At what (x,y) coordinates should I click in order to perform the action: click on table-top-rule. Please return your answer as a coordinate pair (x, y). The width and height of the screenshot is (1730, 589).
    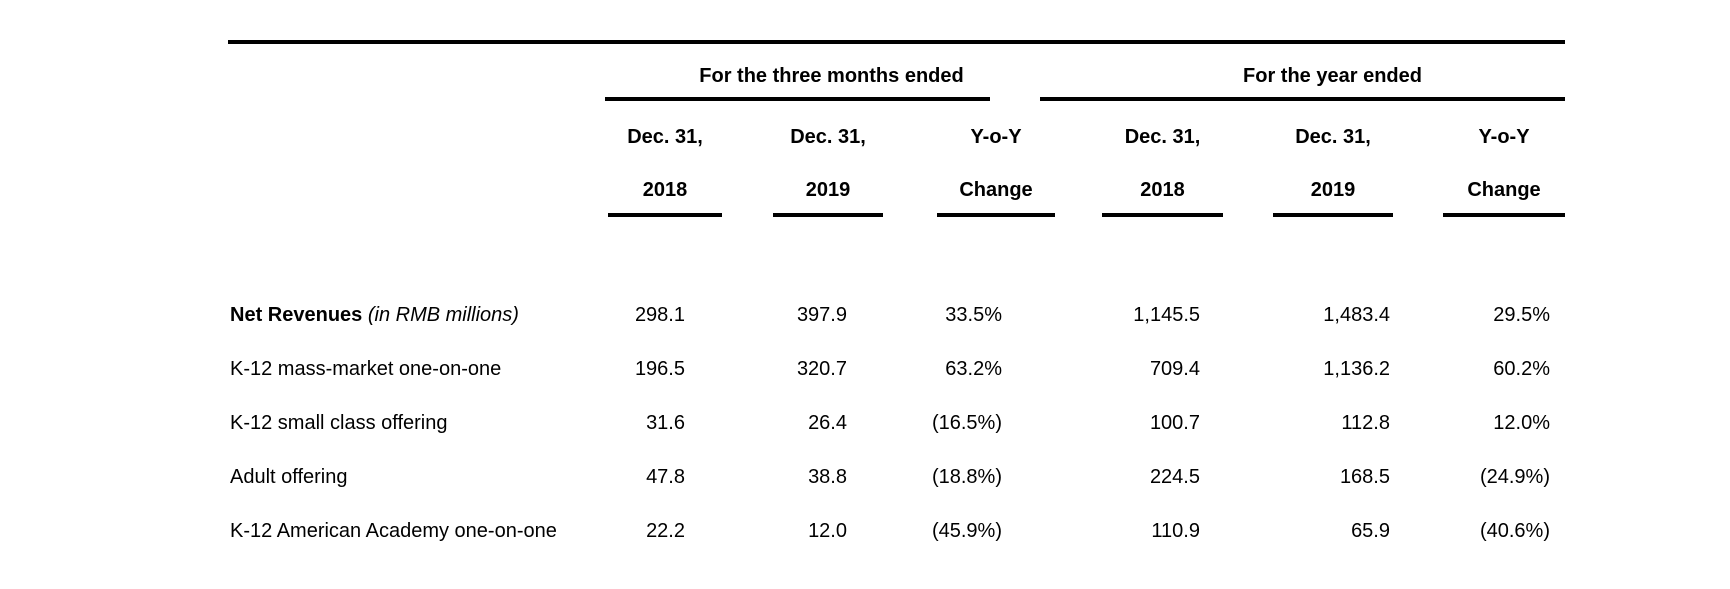
    Looking at the image, I should click on (896, 42).